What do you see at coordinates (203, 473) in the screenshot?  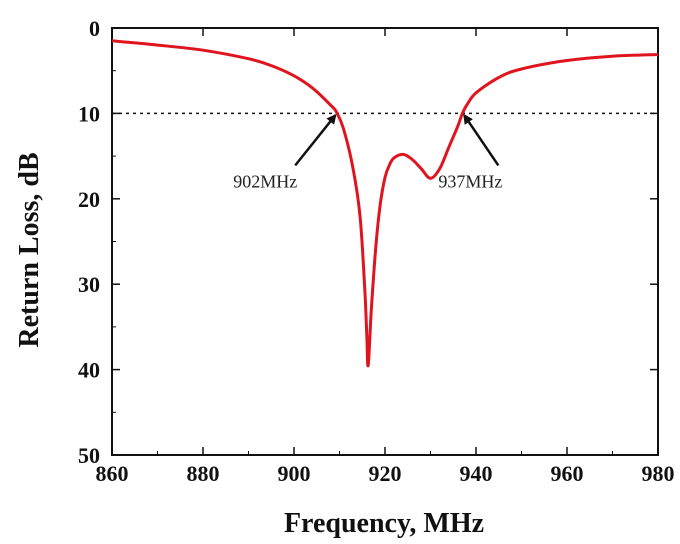 I see `x-tick-label: 880` at bounding box center [203, 473].